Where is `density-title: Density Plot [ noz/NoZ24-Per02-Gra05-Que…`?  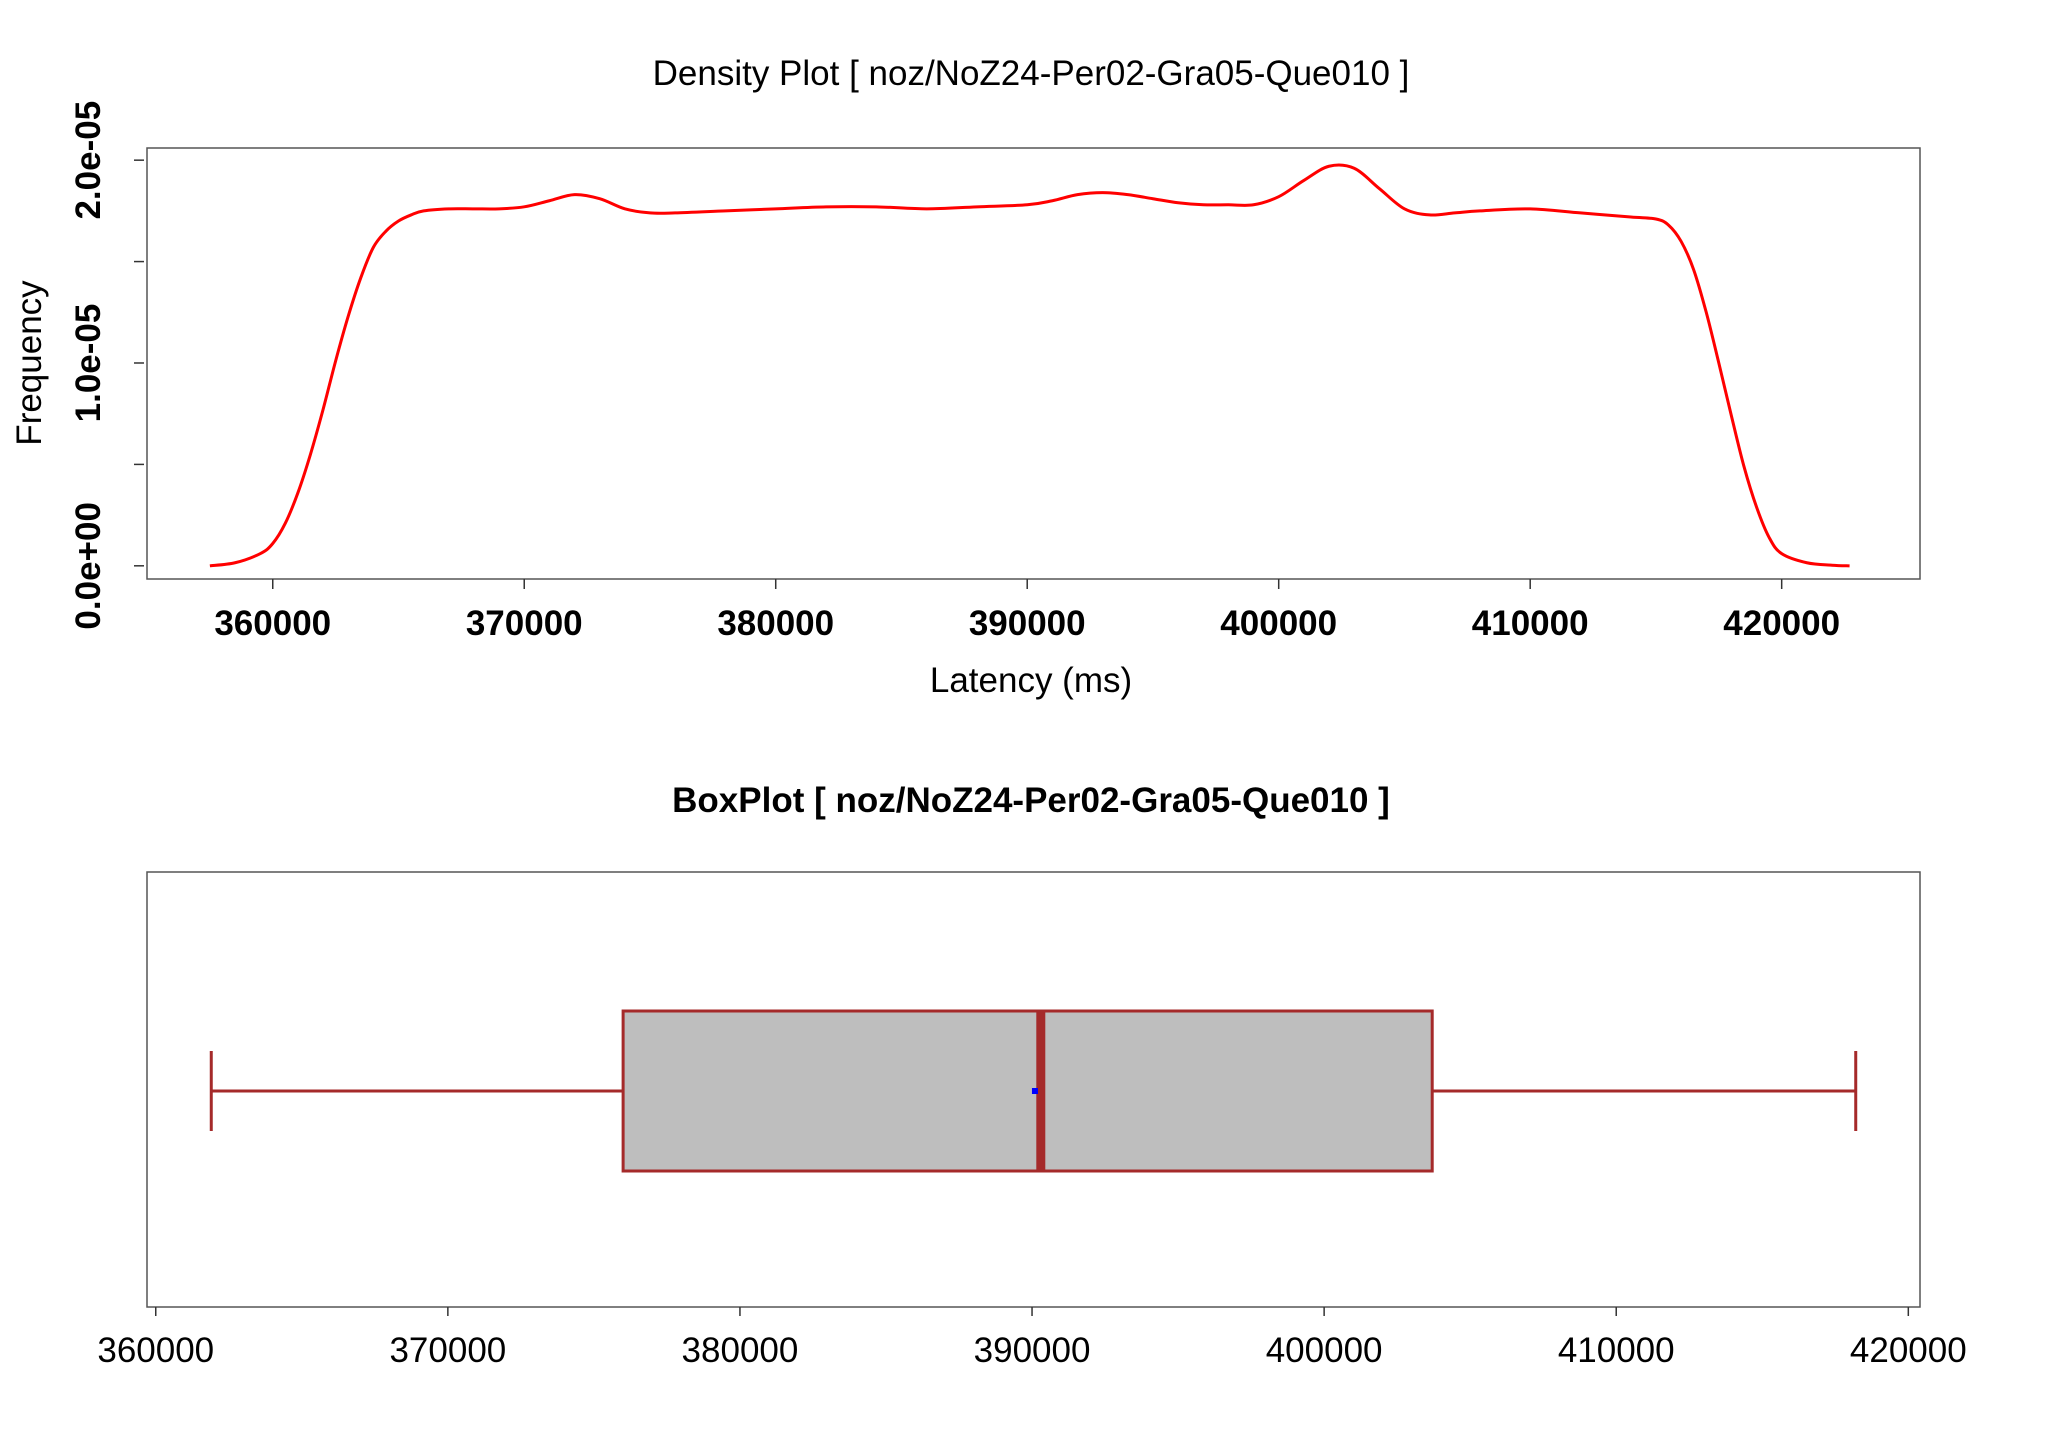 density-title: Density Plot [ noz/NoZ24-Per02-Gra05-Que… is located at coordinates (1031, 73).